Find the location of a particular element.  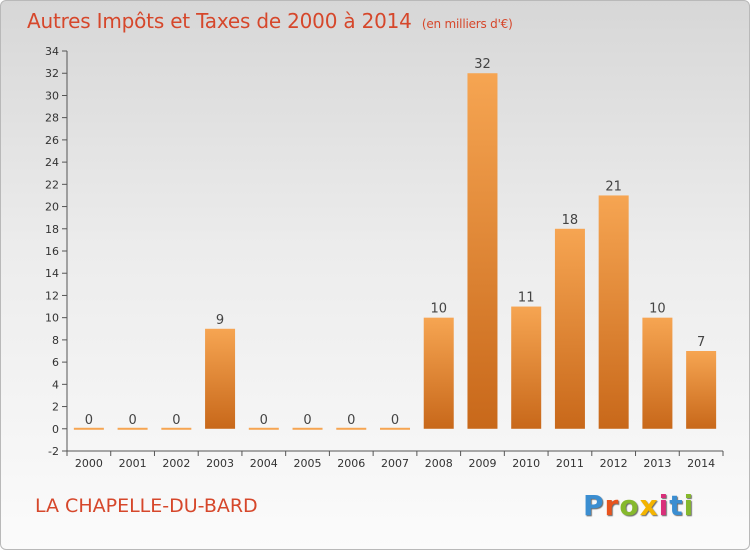

x-tick-label: 2009 is located at coordinates (482, 463).